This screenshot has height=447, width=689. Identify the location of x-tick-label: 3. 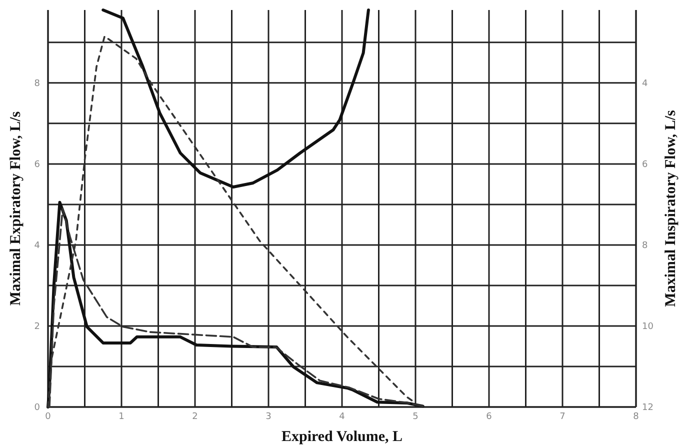
(269, 417).